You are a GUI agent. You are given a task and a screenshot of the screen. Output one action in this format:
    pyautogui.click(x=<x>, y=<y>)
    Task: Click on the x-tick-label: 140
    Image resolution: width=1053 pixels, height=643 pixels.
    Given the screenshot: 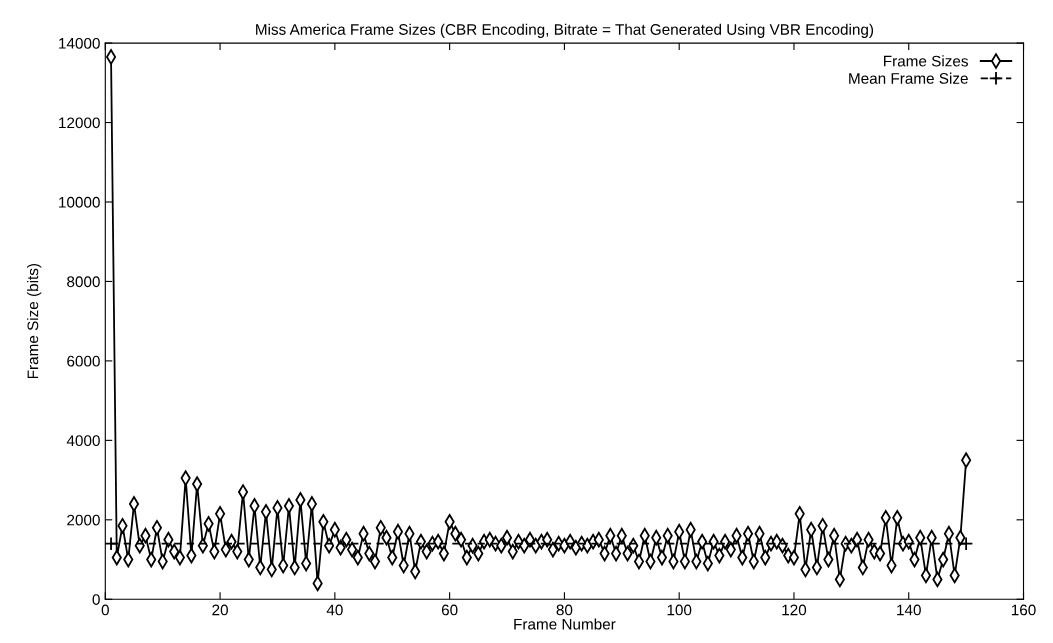 What is the action you would take?
    pyautogui.click(x=909, y=610)
    